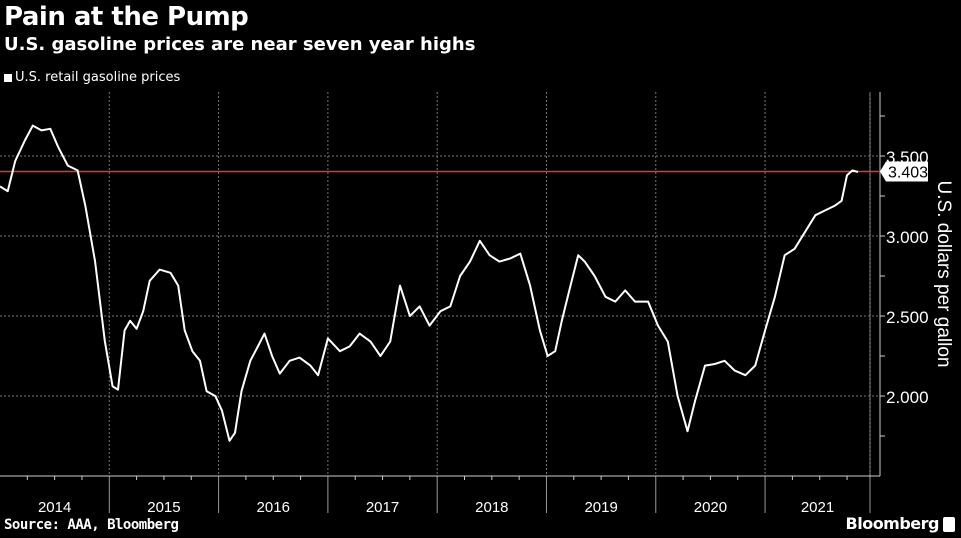  I want to click on y-tick-label: 3.000, so click(907, 237).